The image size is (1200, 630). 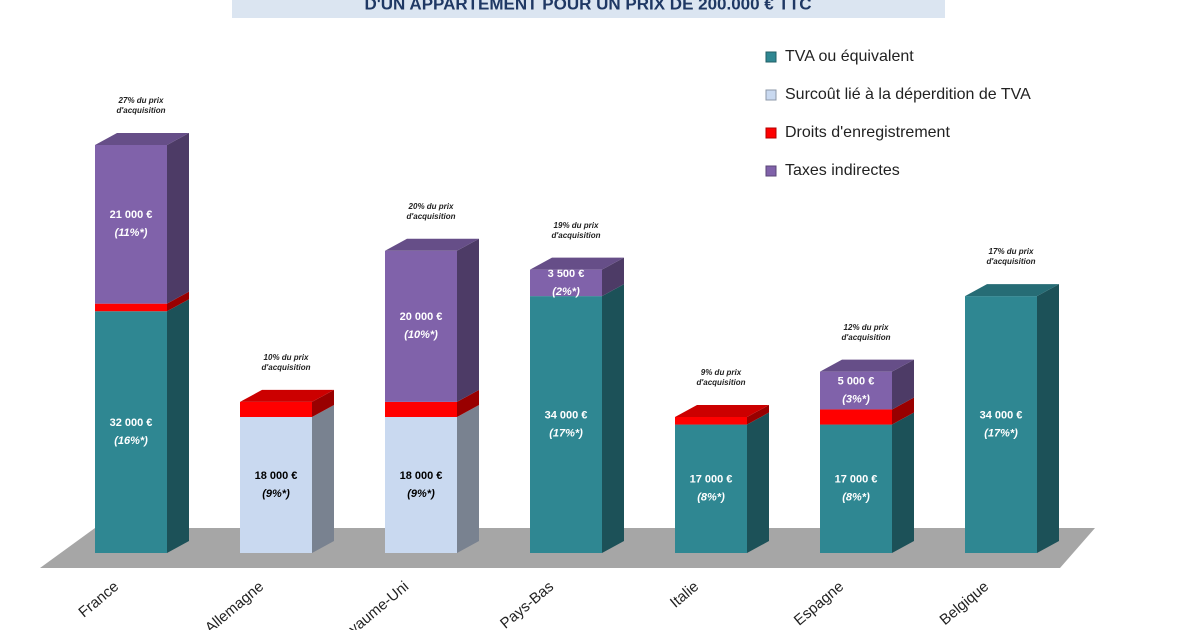 What do you see at coordinates (964, 603) in the screenshot?
I see `x-tick-label: Belgique` at bounding box center [964, 603].